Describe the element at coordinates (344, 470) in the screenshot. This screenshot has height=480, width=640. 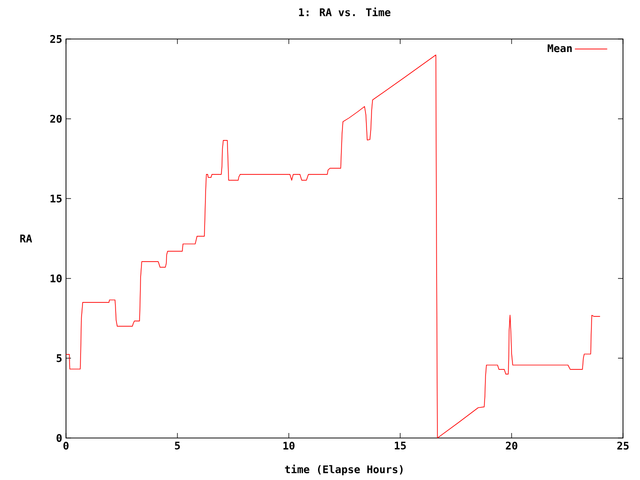
I see `x-axis-title: time (Elapse Hours)` at that location.